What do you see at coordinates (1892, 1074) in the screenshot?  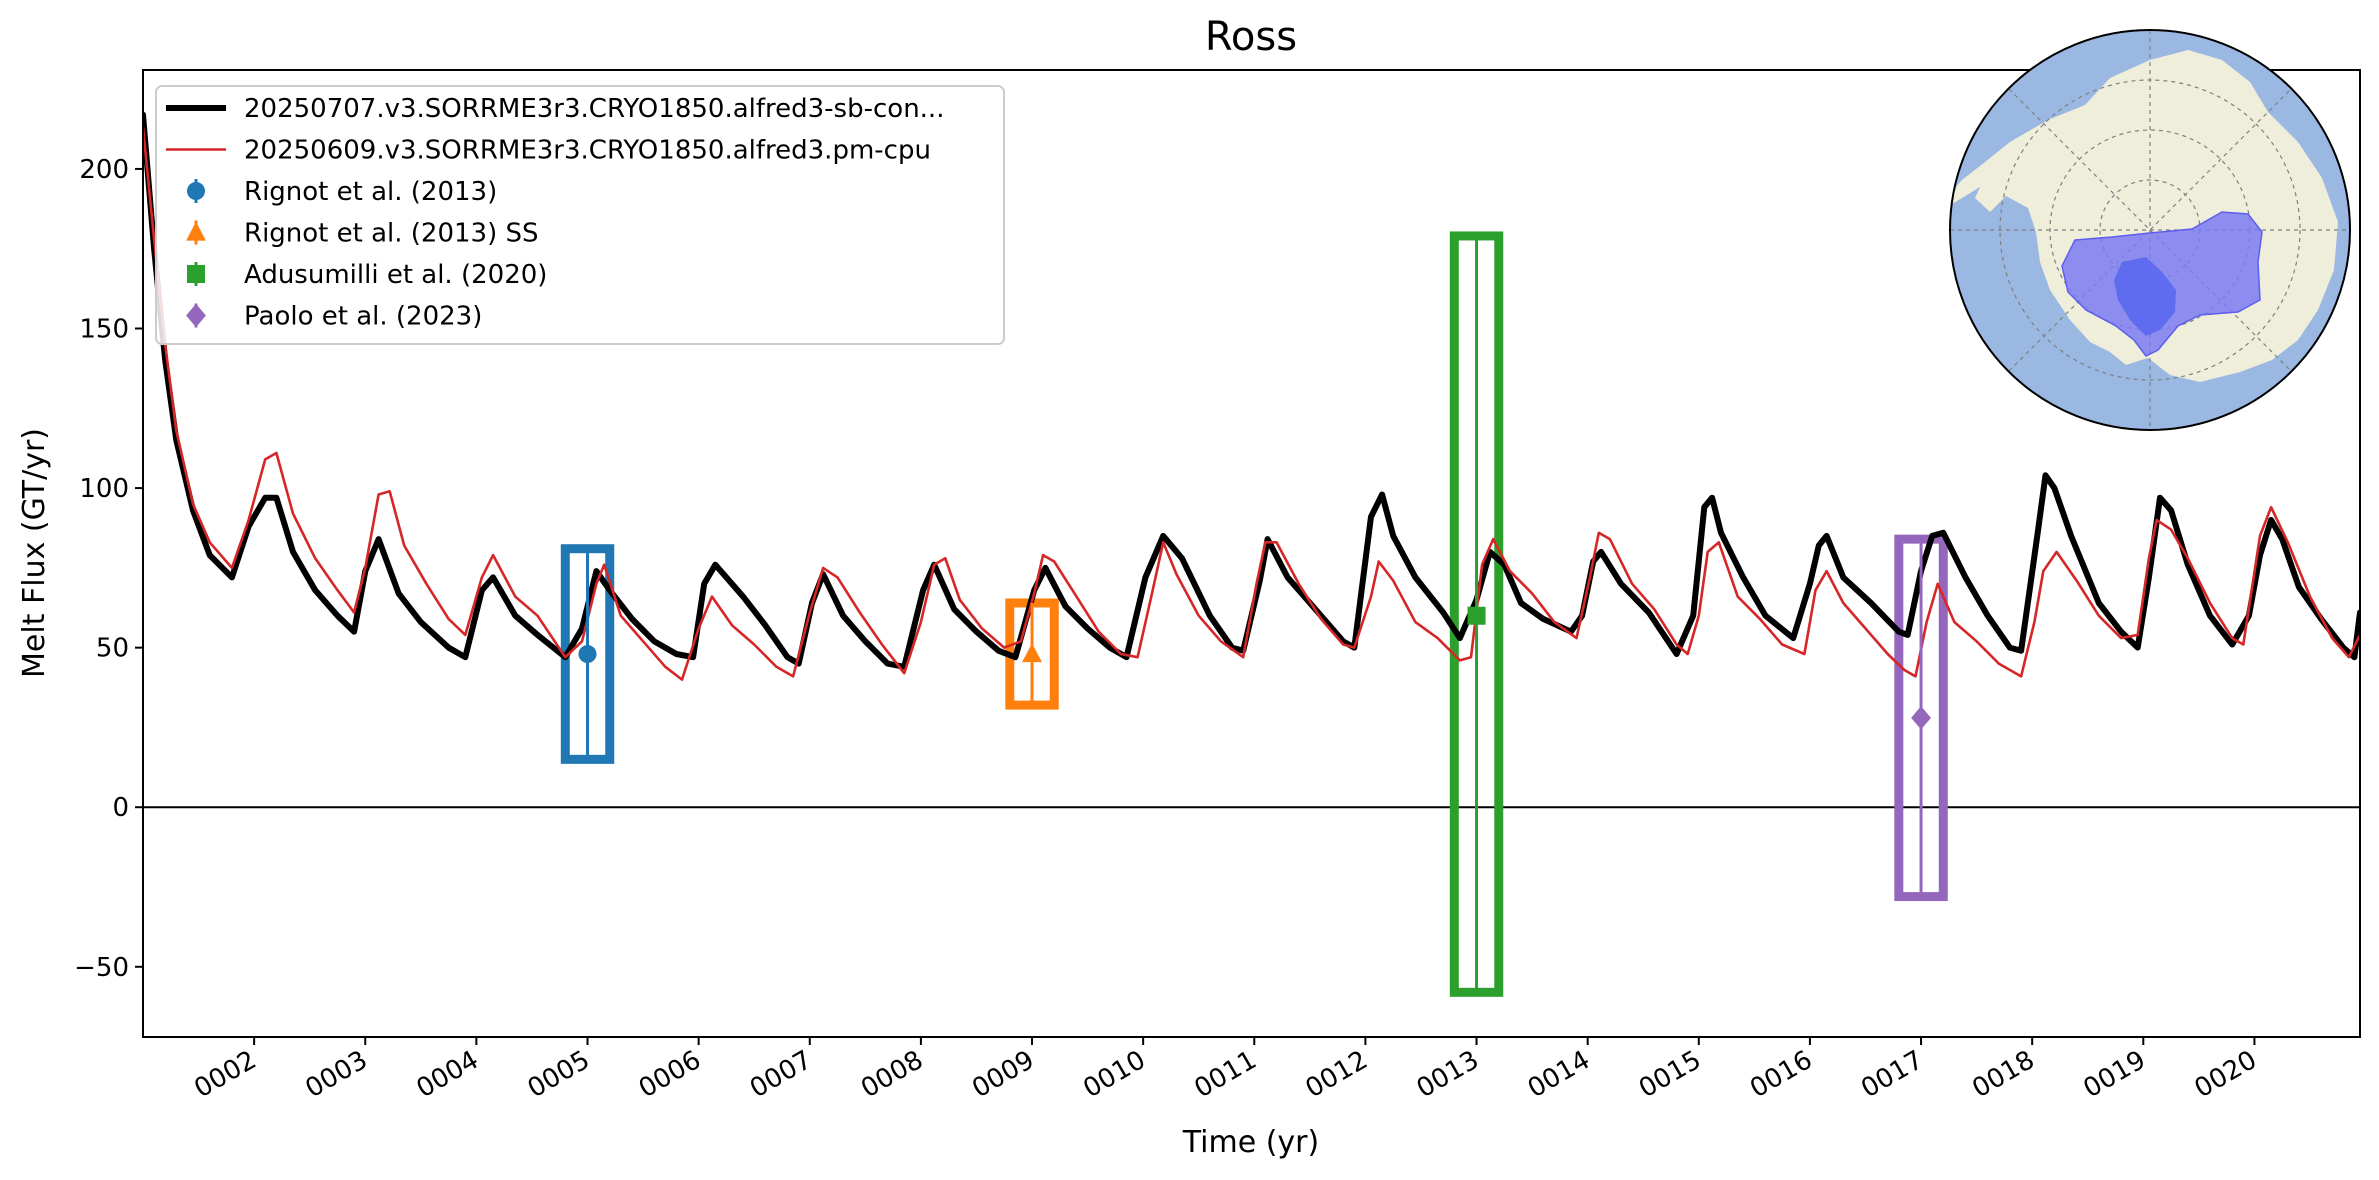 I see `x-tick-label: 0017` at bounding box center [1892, 1074].